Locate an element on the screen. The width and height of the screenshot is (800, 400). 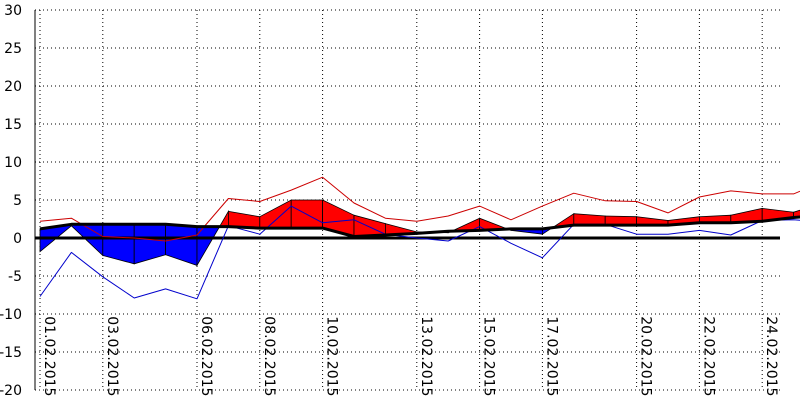
y-axis-ticks: 30 25 20 15 10 5 0 -5 -10 -15 -20 is located at coordinates (11, 201).